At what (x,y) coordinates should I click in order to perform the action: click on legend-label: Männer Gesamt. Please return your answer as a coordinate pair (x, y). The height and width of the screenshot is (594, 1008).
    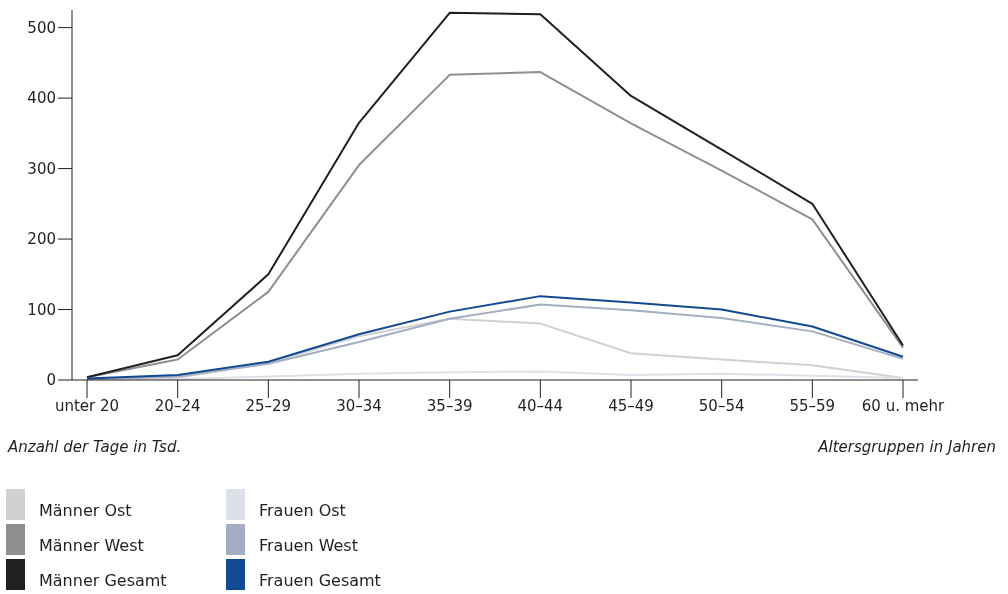
    Looking at the image, I should click on (103, 580).